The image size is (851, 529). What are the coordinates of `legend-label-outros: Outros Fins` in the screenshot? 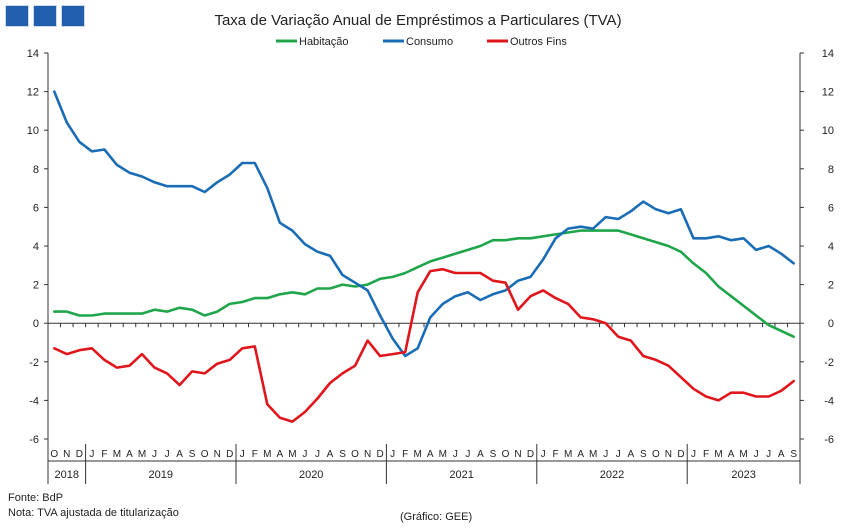 It's located at (538, 42).